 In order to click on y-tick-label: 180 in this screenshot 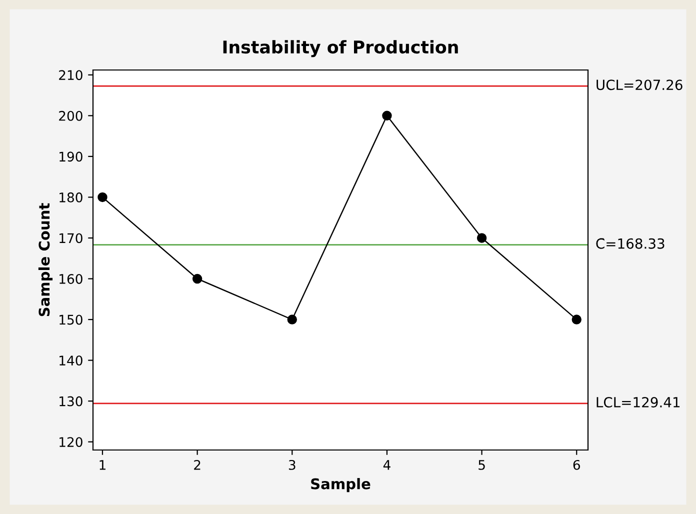, I will do `click(71, 197)`.